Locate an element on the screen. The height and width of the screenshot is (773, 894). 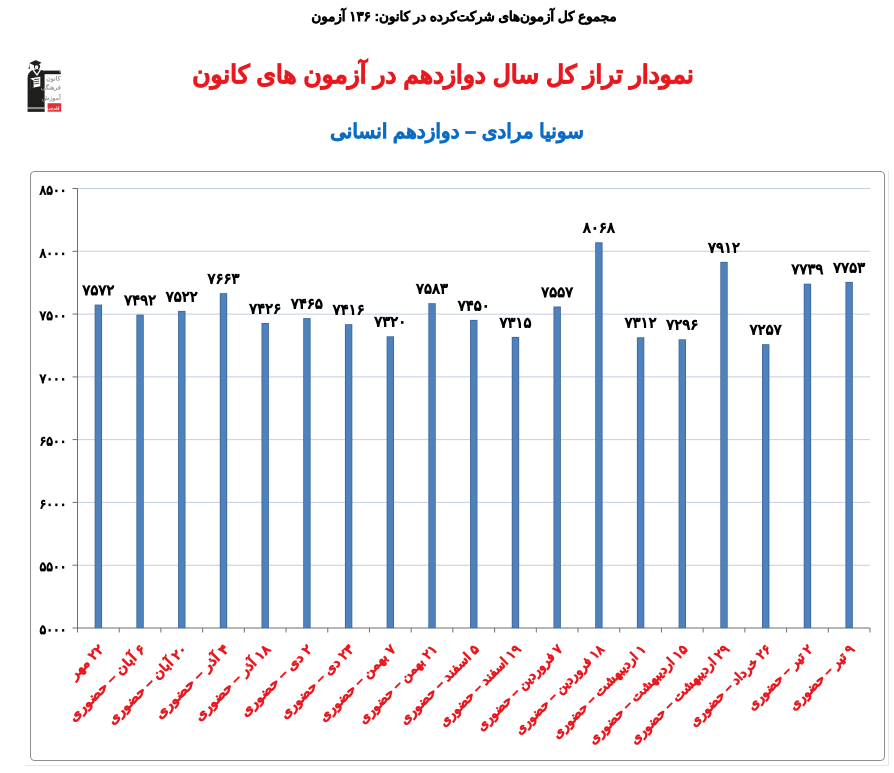
svg-text: ۷۴۶۵ is located at coordinates (306, 305).